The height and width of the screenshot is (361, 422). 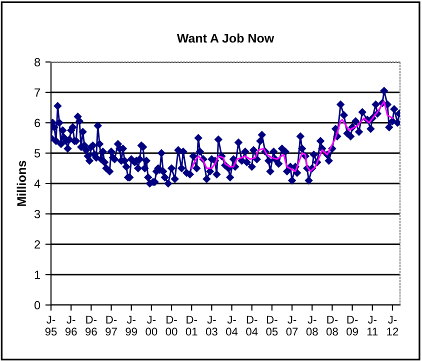 I want to click on y-tick-label: 8, so click(x=37, y=62).